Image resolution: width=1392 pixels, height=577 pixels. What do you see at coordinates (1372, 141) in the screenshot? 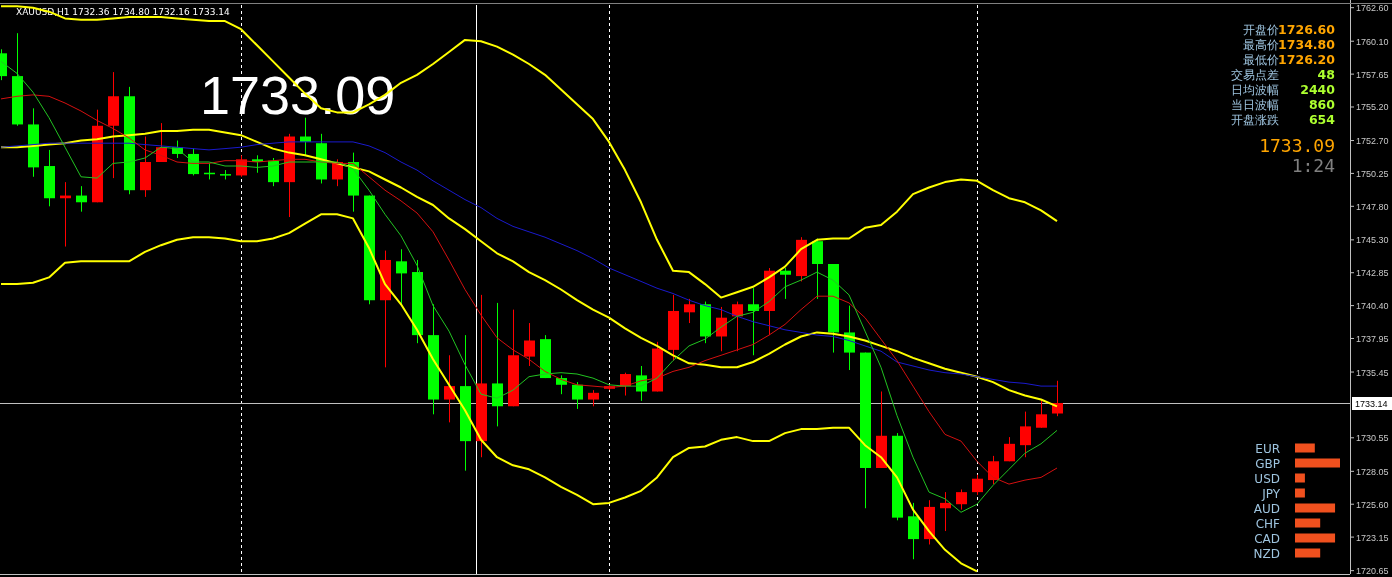
I see `y-tick-label: 1752.70` at bounding box center [1372, 141].